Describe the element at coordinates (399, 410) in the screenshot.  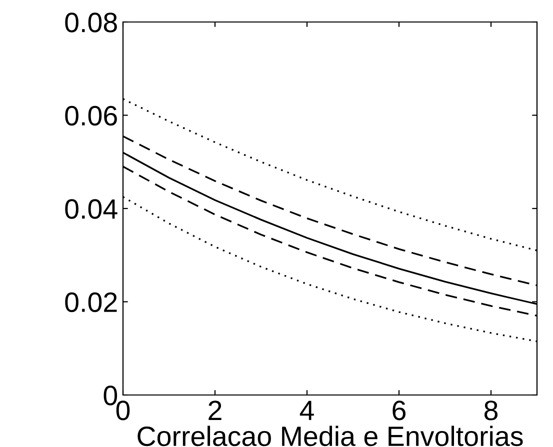
I see `x-tick-label: 6` at that location.